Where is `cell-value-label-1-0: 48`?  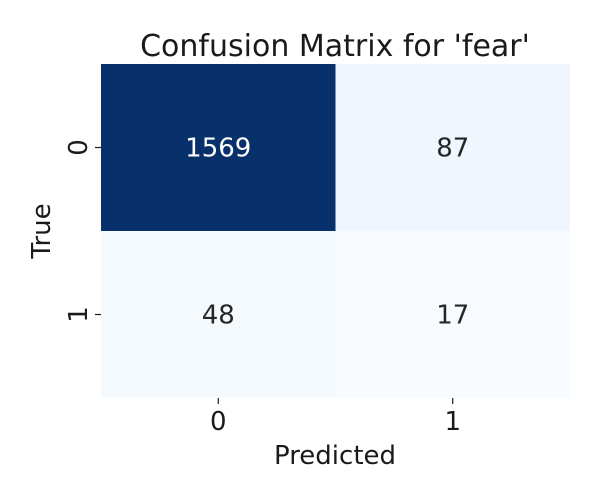
cell-value-label-1-0: 48 is located at coordinates (218, 316).